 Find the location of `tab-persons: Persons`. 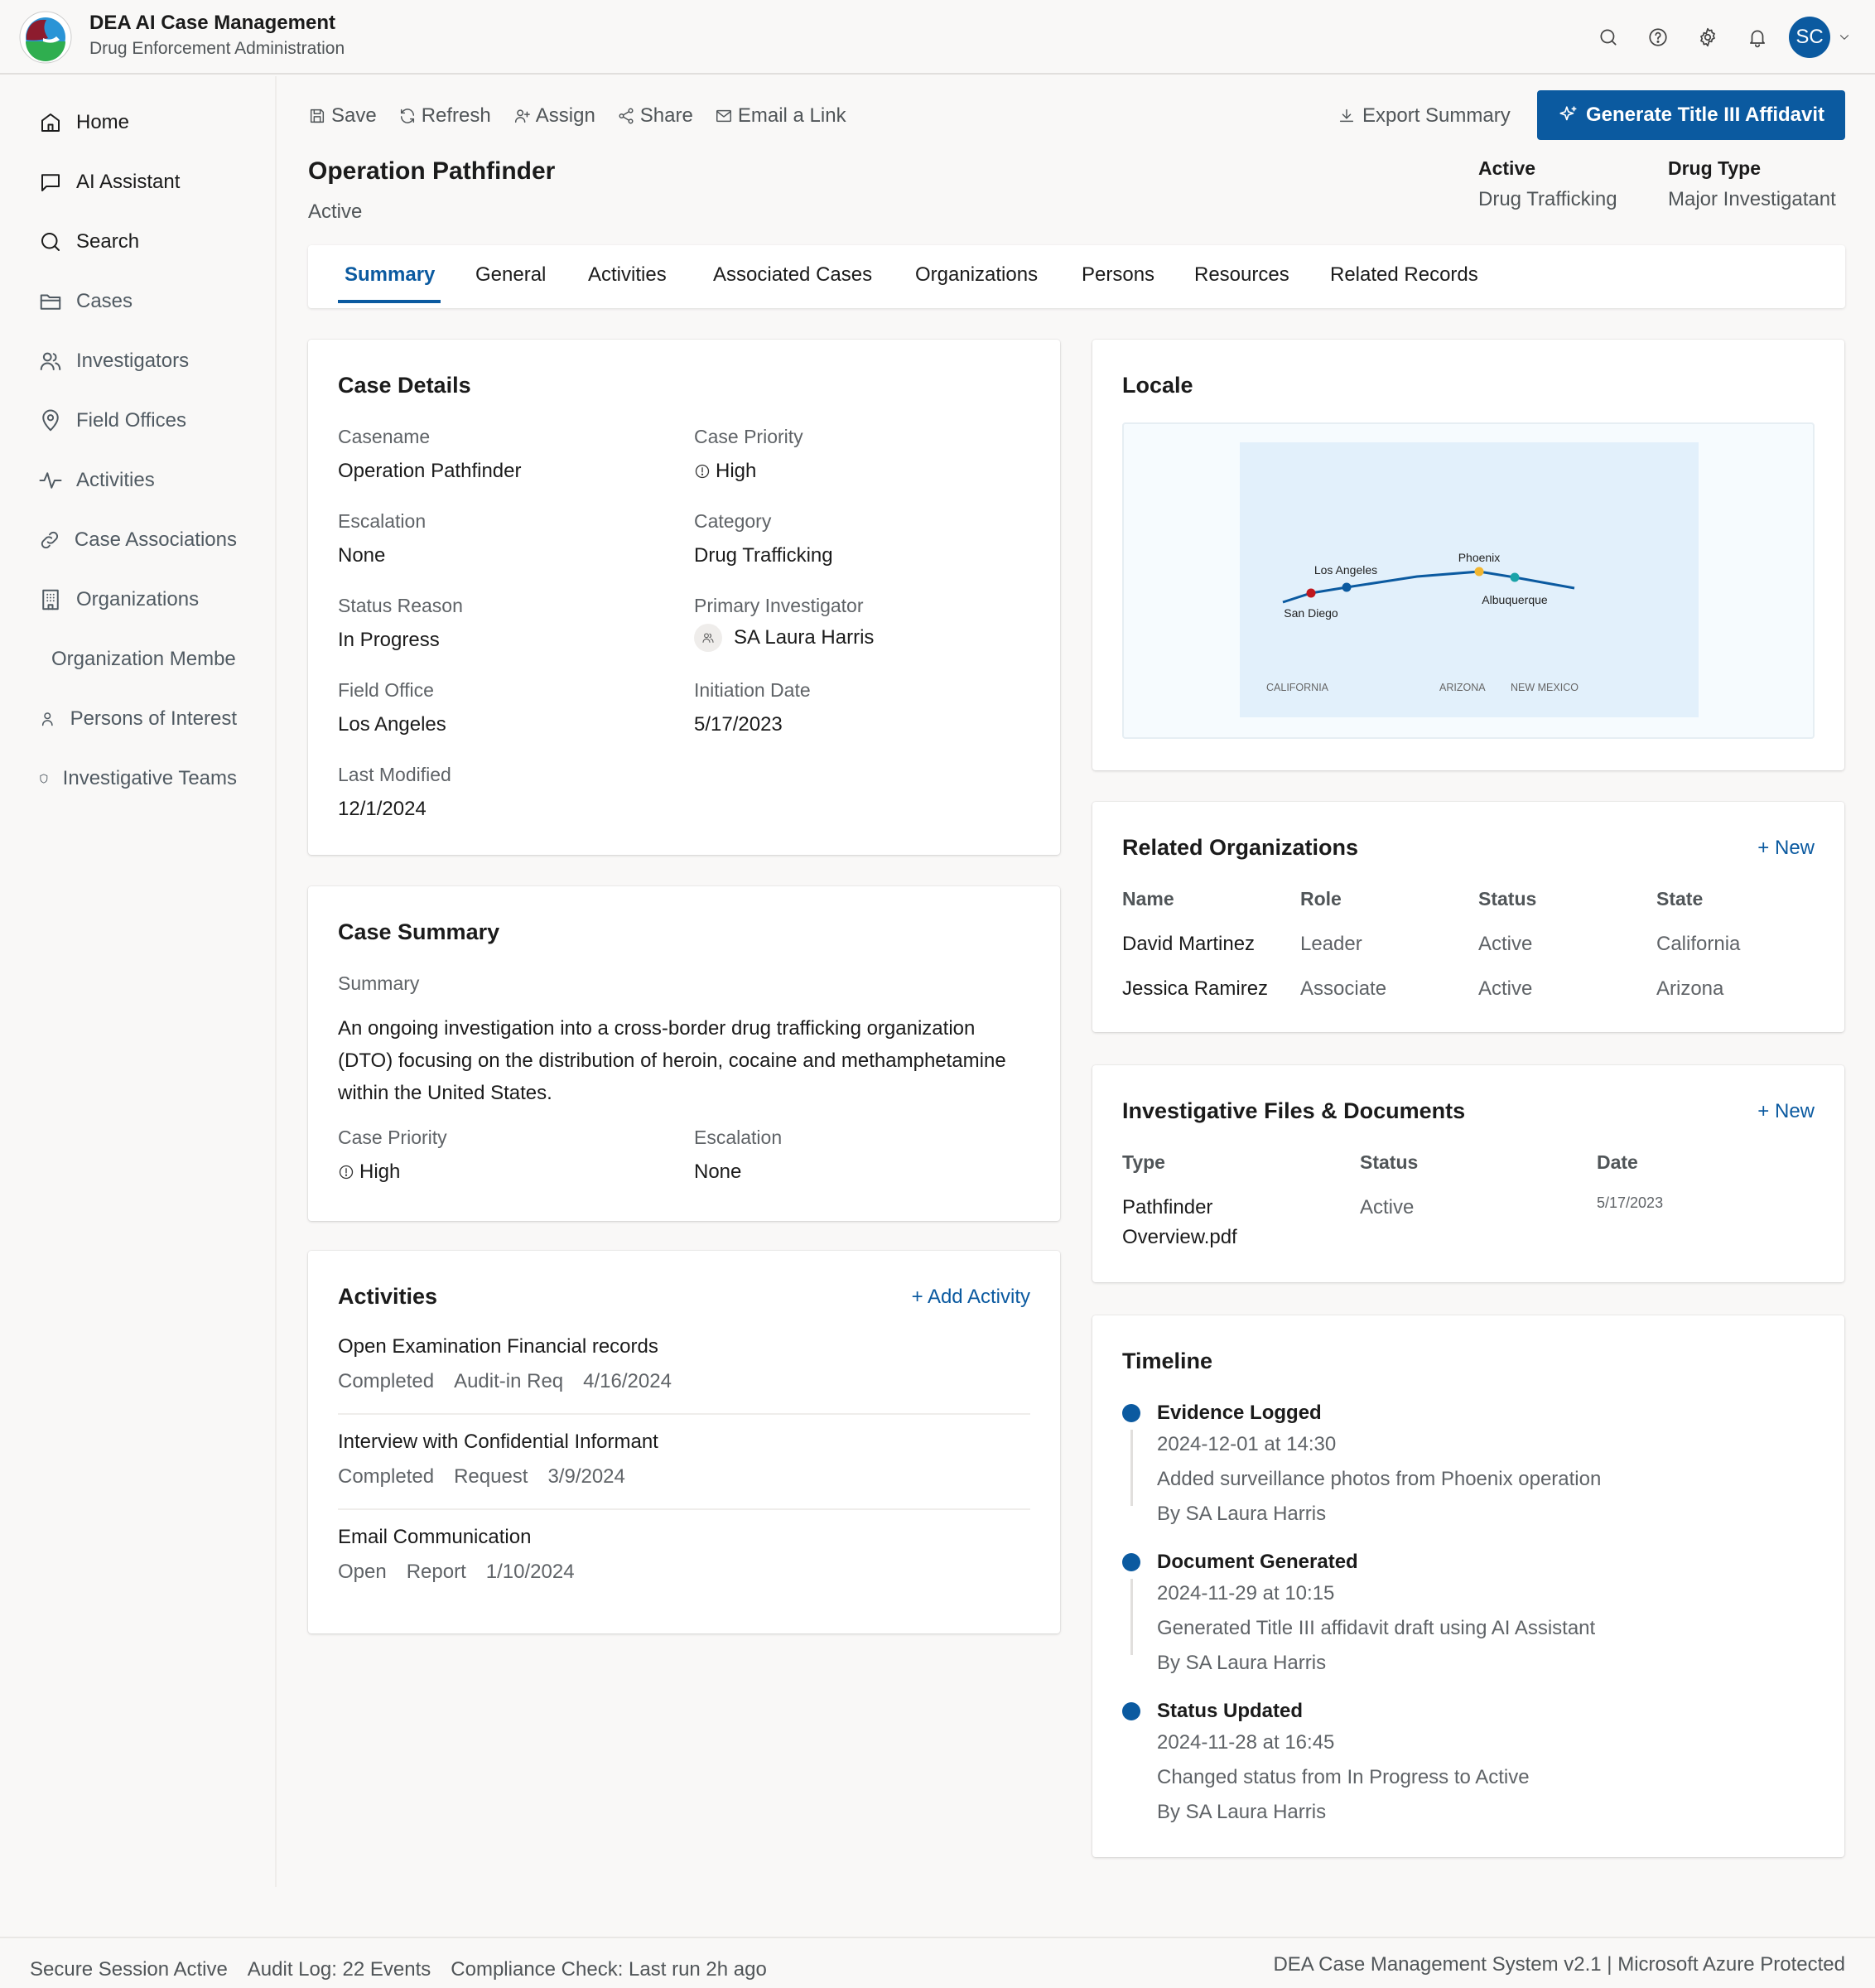

tab-persons: Persons is located at coordinates (1118, 274).